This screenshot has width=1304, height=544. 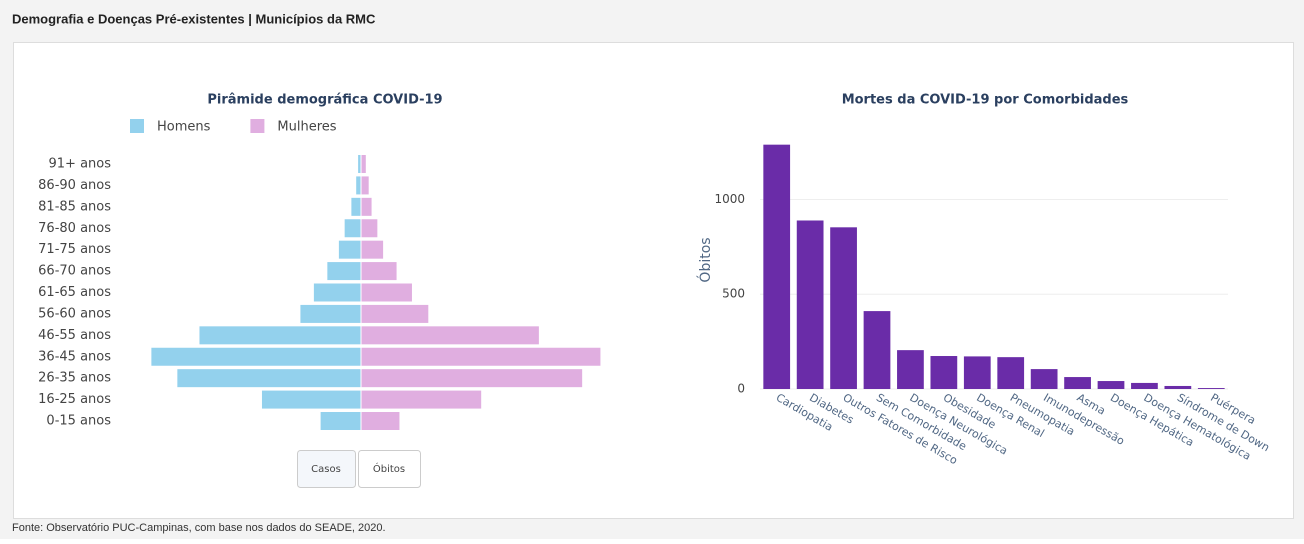 What do you see at coordinates (741, 389) in the screenshot?
I see `y-tick-label: 0` at bounding box center [741, 389].